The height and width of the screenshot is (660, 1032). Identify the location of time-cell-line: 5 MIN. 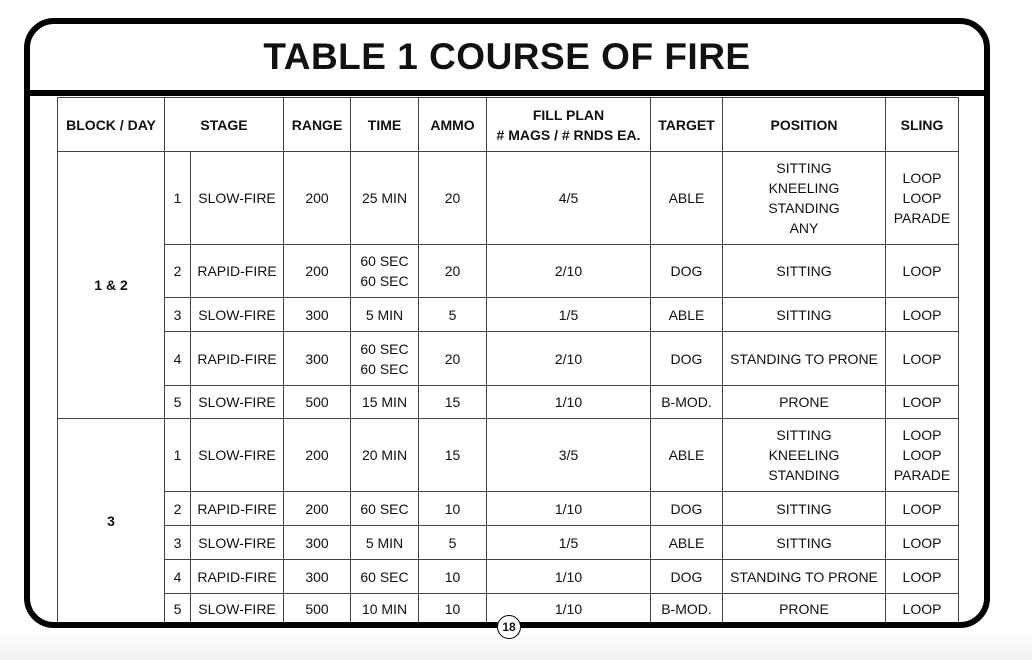
(384, 314).